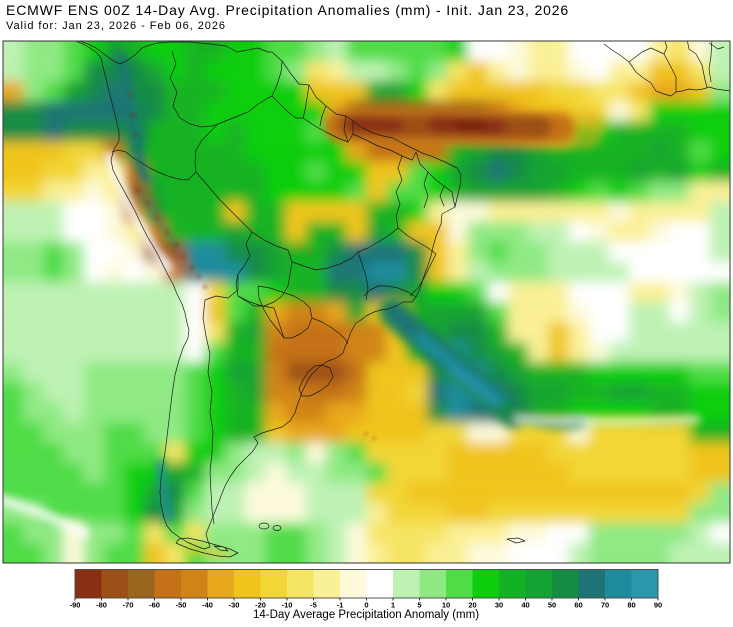 This screenshot has width=733, height=627. What do you see at coordinates (605, 605) in the screenshot?
I see `svg-text: 70` at bounding box center [605, 605].